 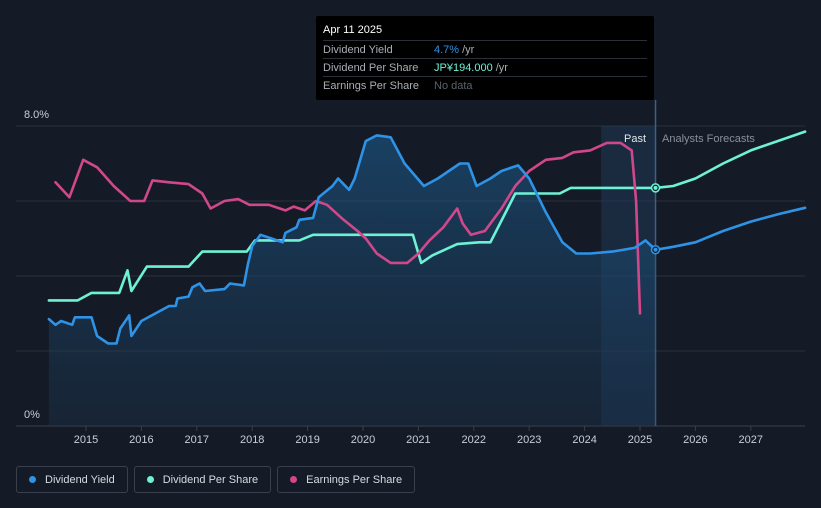 What do you see at coordinates (695, 440) in the screenshot?
I see `x-tick-label: 2026` at bounding box center [695, 440].